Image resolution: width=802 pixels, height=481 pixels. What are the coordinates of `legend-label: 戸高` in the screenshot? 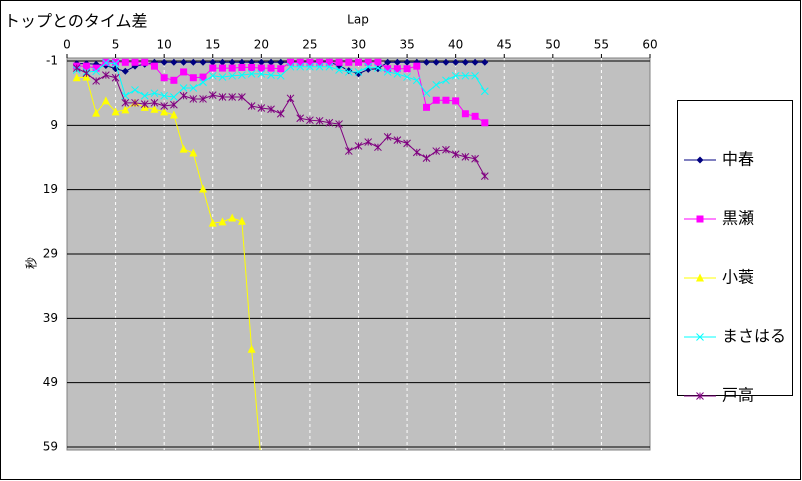 It's located at (738, 395).